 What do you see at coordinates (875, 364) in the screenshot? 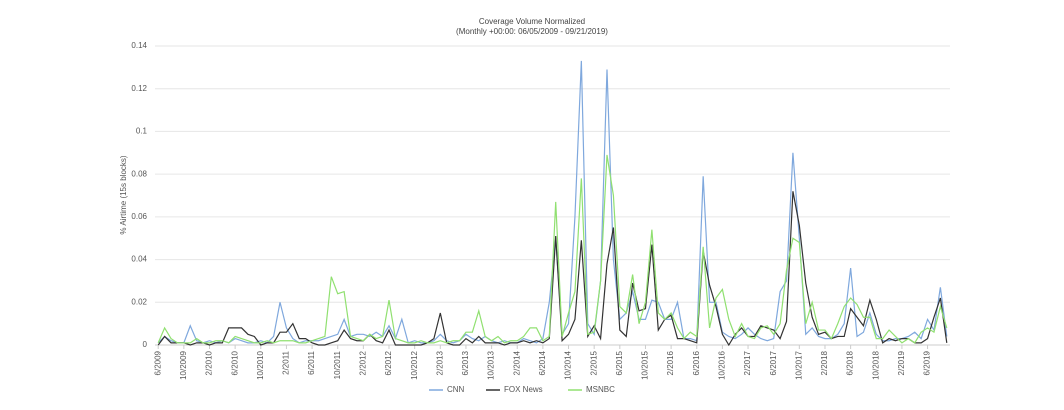
I see `x-tick-label: 10/2018` at bounding box center [875, 364].